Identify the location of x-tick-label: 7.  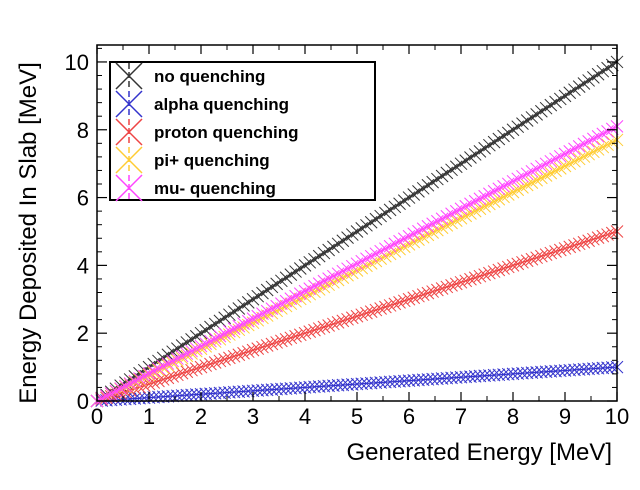
(461, 416).